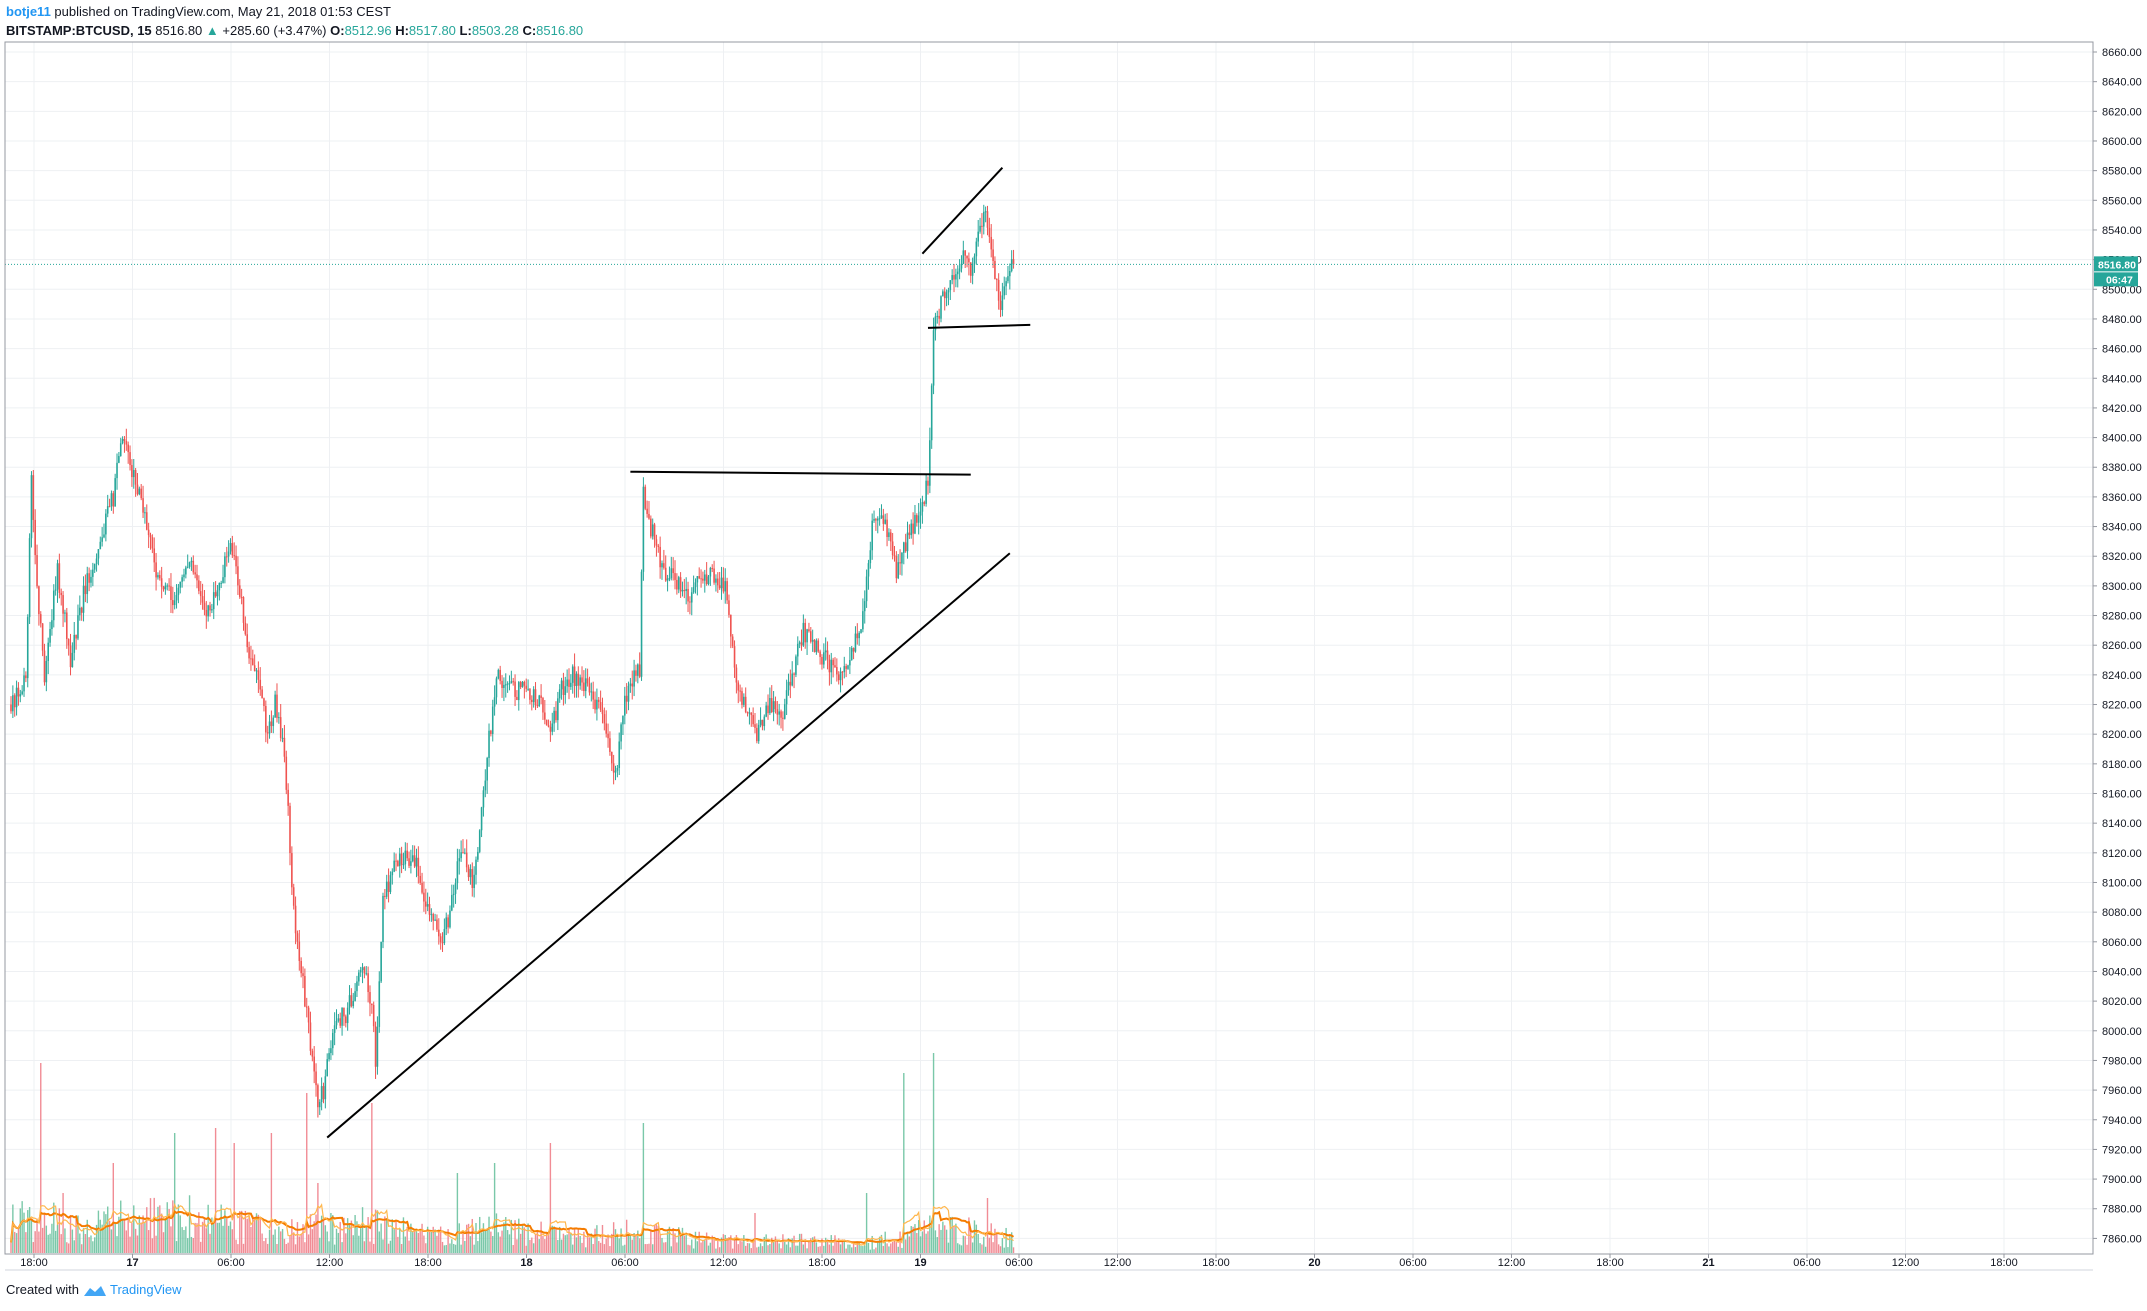  Describe the element at coordinates (28, 11) in the screenshot. I see `author-link: botje11` at that location.